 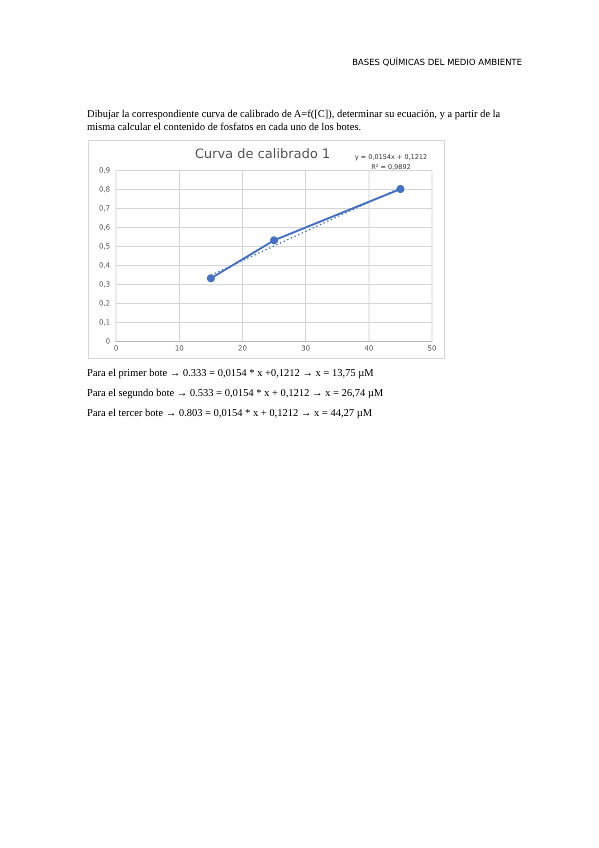 What do you see at coordinates (231, 374) in the screenshot?
I see `text: Para el primer bote → 0.333 = 0,0154 * x +0,1212 → x = 13,75 µM` at bounding box center [231, 374].